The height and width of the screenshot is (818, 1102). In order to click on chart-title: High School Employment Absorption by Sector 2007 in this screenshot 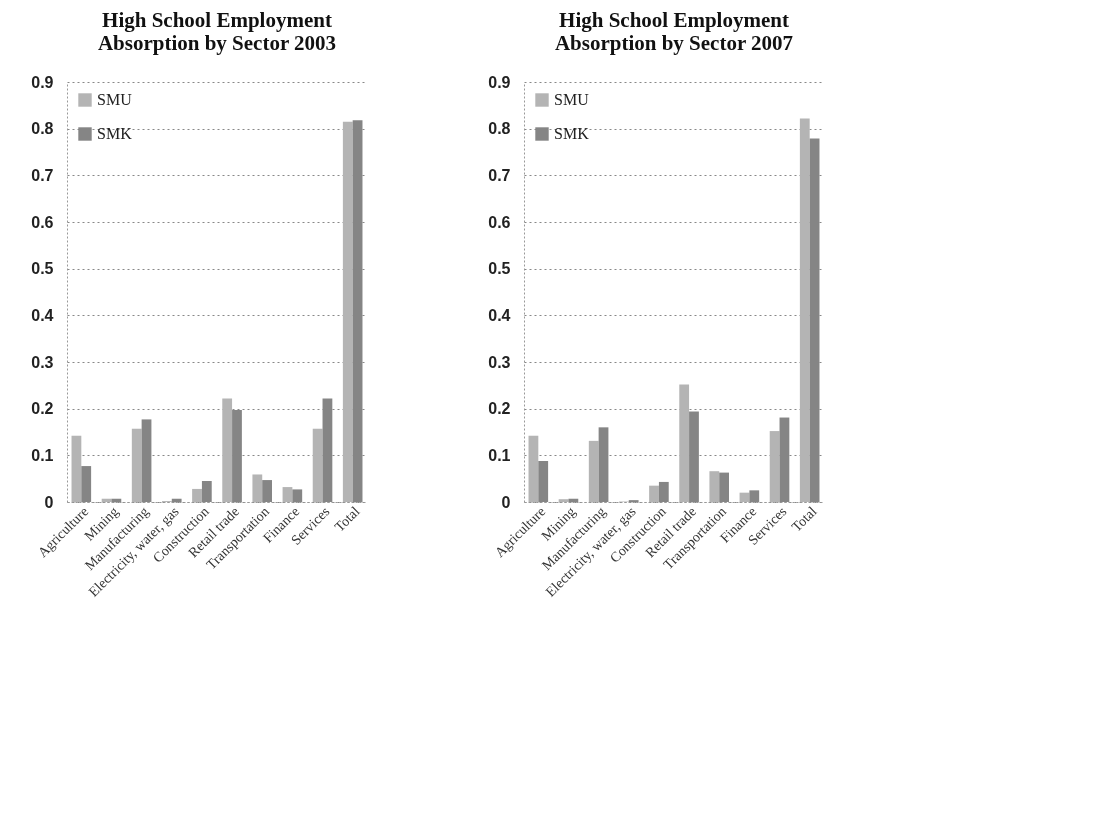, I will do `click(674, 31)`.